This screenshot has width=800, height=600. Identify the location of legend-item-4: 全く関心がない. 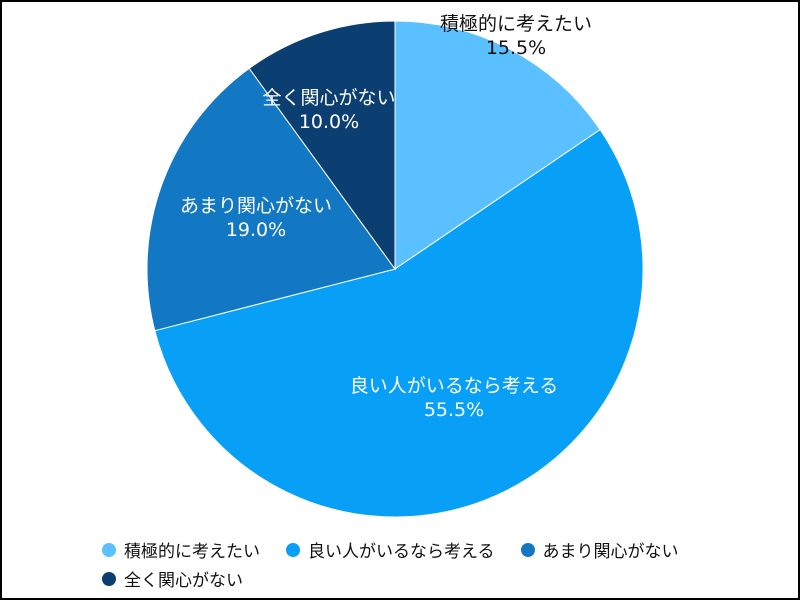
(172, 578).